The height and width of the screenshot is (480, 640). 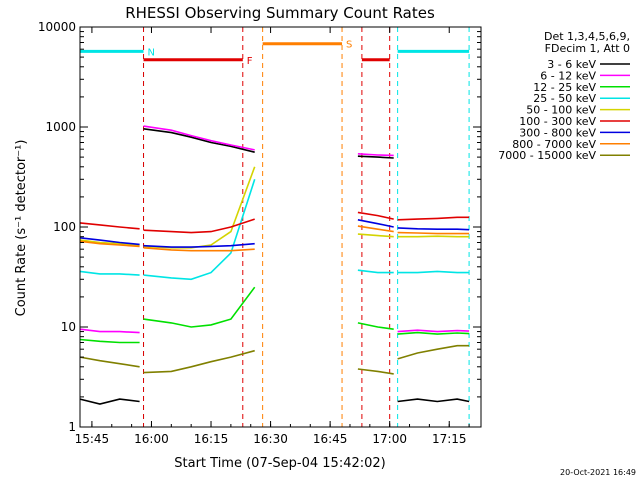 I want to click on y-tick-label: 10000, so click(x=57, y=27).